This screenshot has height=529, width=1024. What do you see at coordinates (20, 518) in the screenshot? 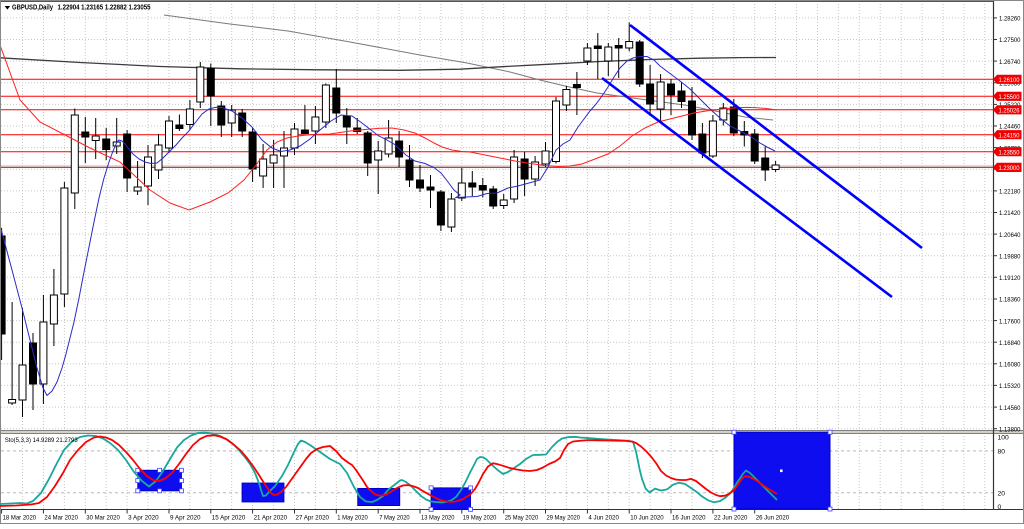
I see `svg-text: 18 Mar 2020` at bounding box center [20, 518].